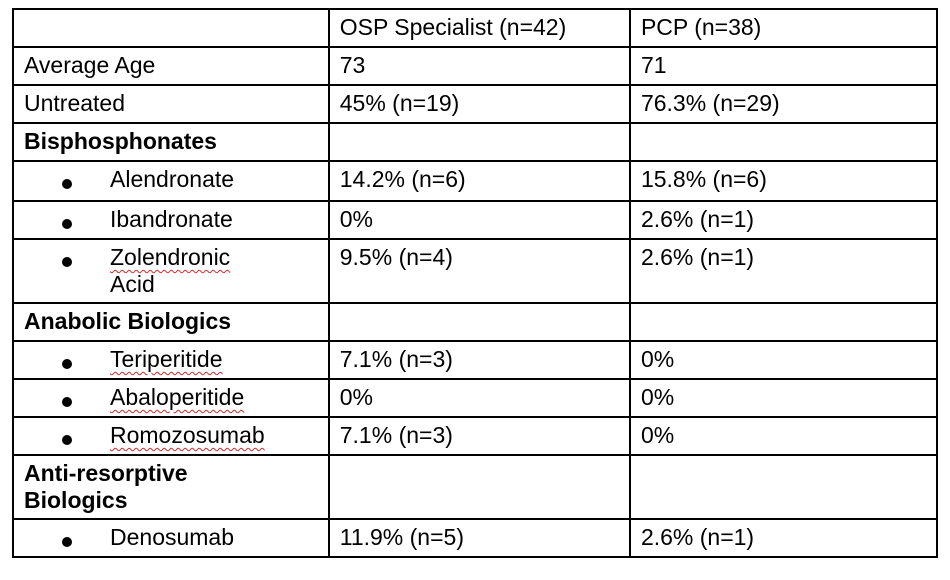  I want to click on row-label: Abaloperitide, so click(177, 397).